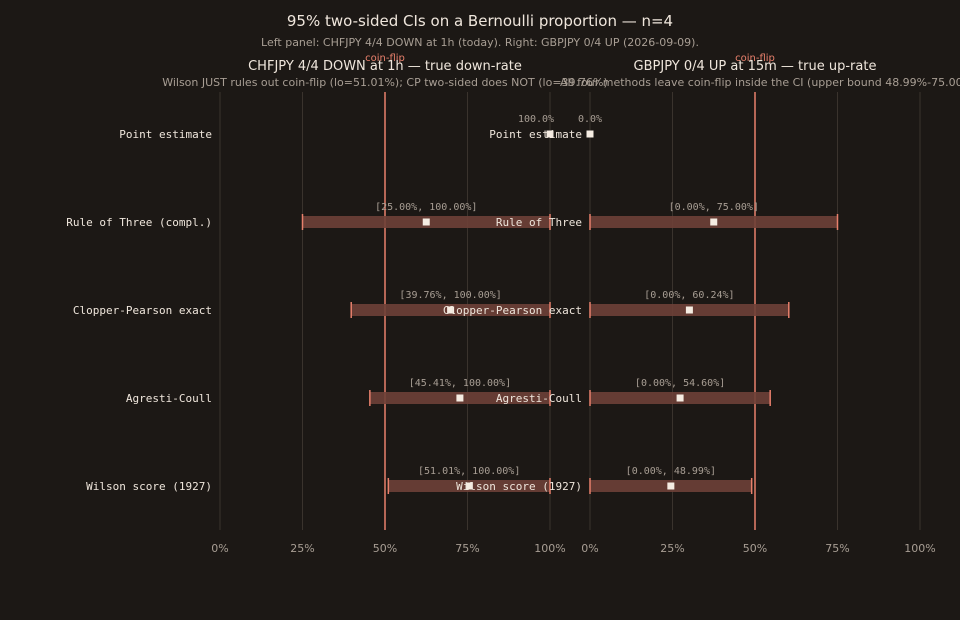 The width and height of the screenshot is (960, 620). I want to click on panel-title: CHFJPY 4/4 DOWN at 1h — true down-rate, so click(385, 66).